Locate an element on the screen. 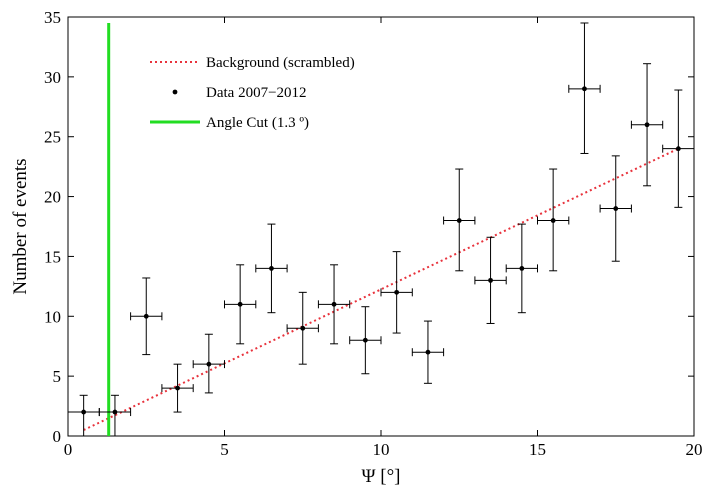 This screenshot has height=488, width=707. legend-background-label: Background (scrambled) is located at coordinates (280, 63).